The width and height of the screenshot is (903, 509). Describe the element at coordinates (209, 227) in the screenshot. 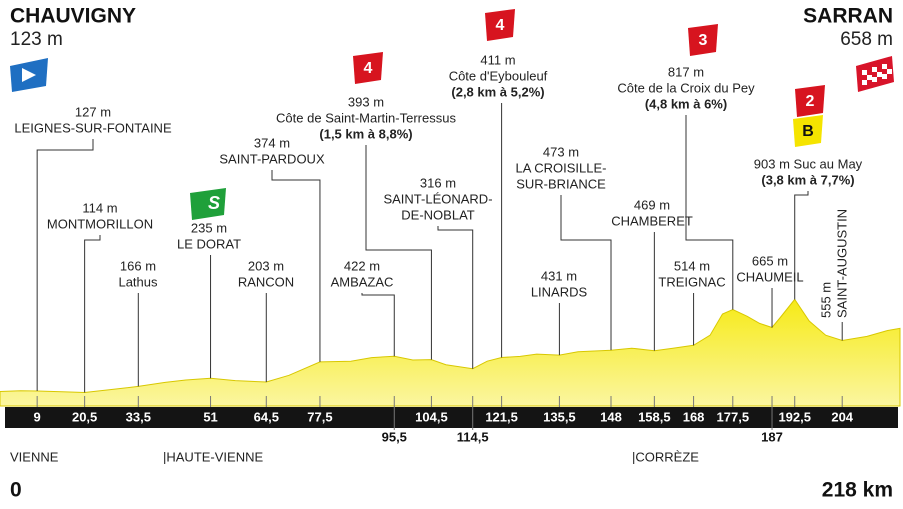

I see `waypoint-label: 235 m` at that location.